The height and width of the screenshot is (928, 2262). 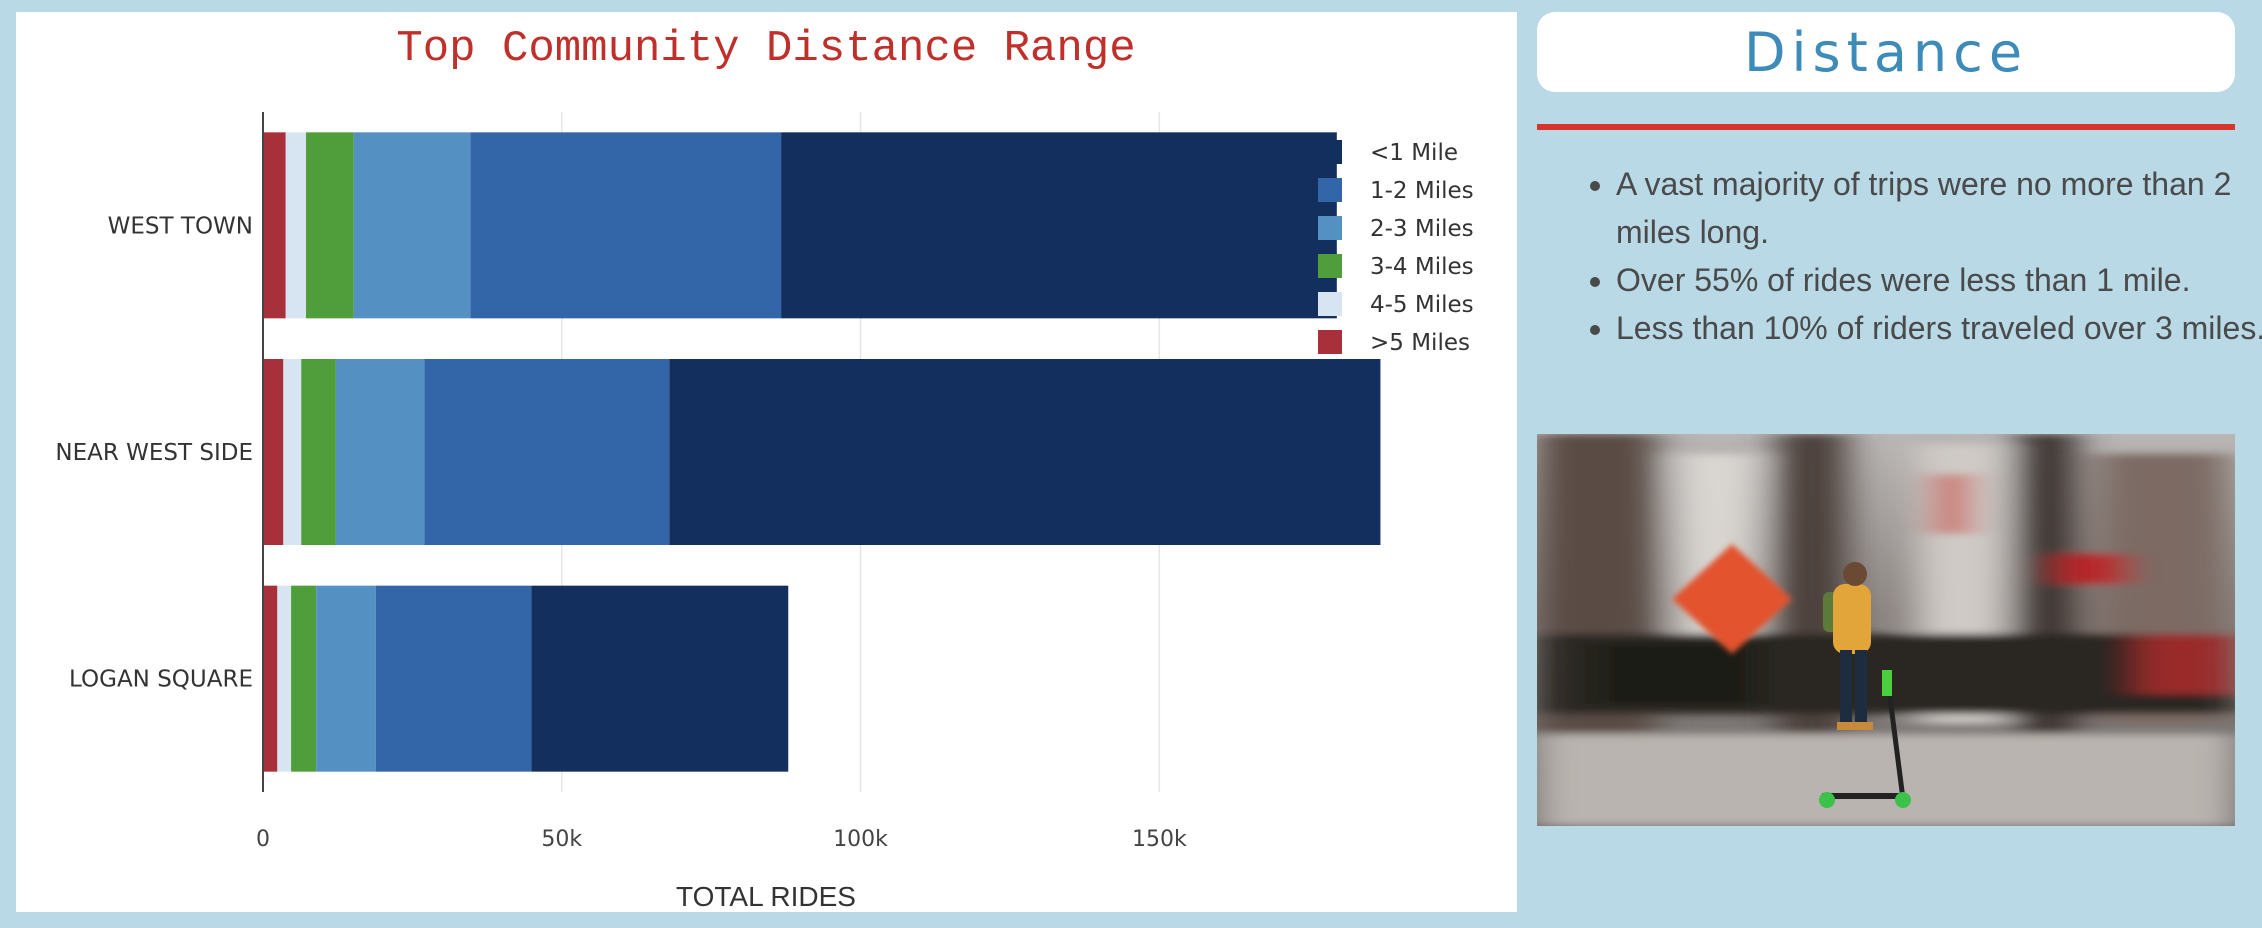 I want to click on category-label: LOGAN SQUARE, so click(x=161, y=680).